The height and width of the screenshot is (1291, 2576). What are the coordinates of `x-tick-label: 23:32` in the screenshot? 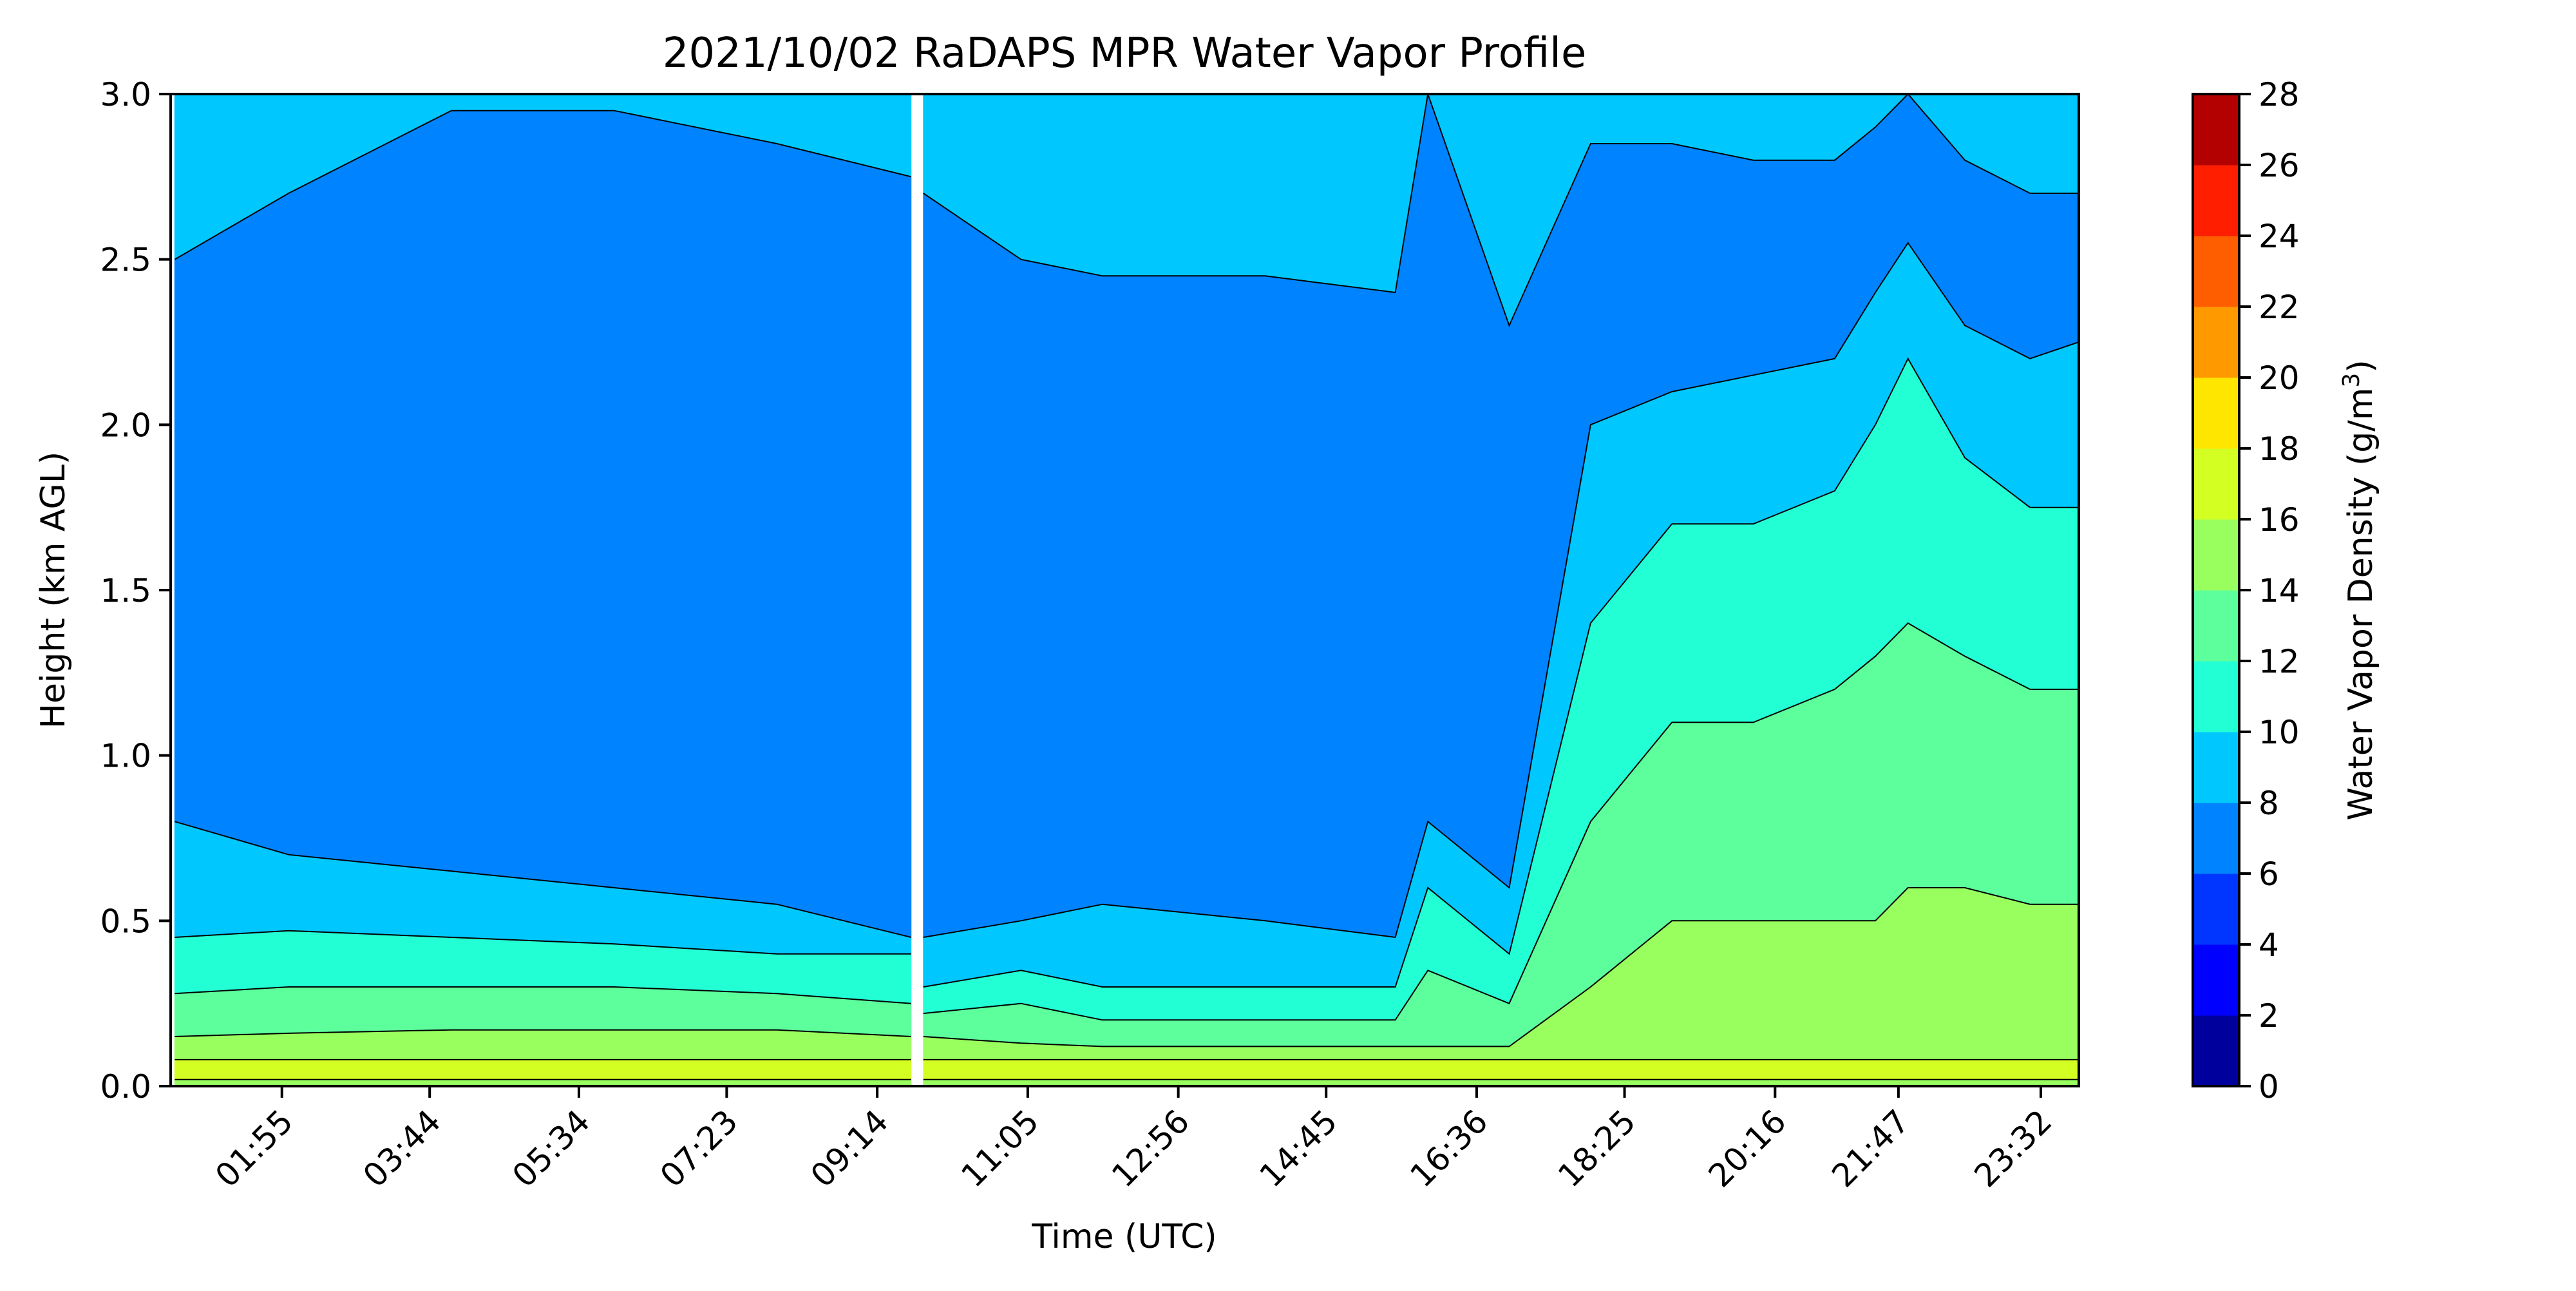 It's located at (2014, 1148).